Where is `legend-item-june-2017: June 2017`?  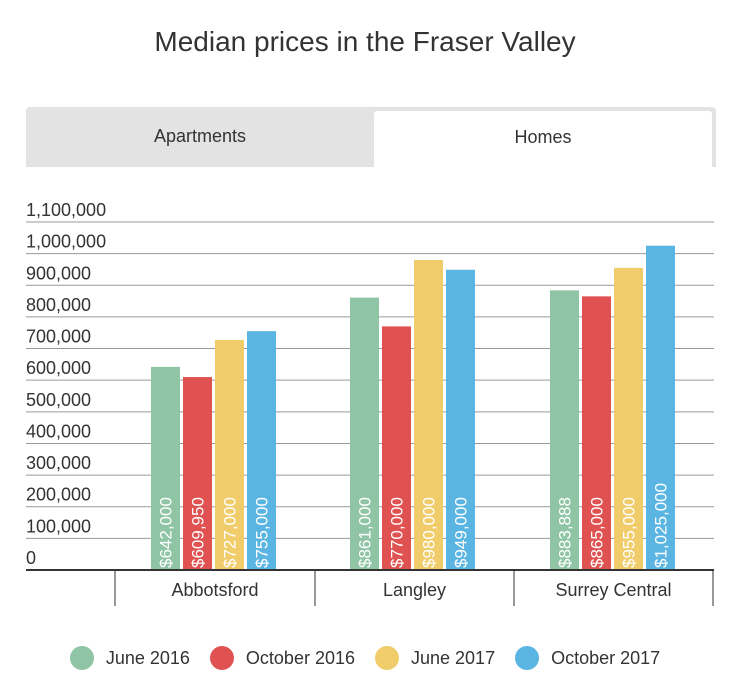
legend-item-june-2017: June 2017 is located at coordinates (435, 658).